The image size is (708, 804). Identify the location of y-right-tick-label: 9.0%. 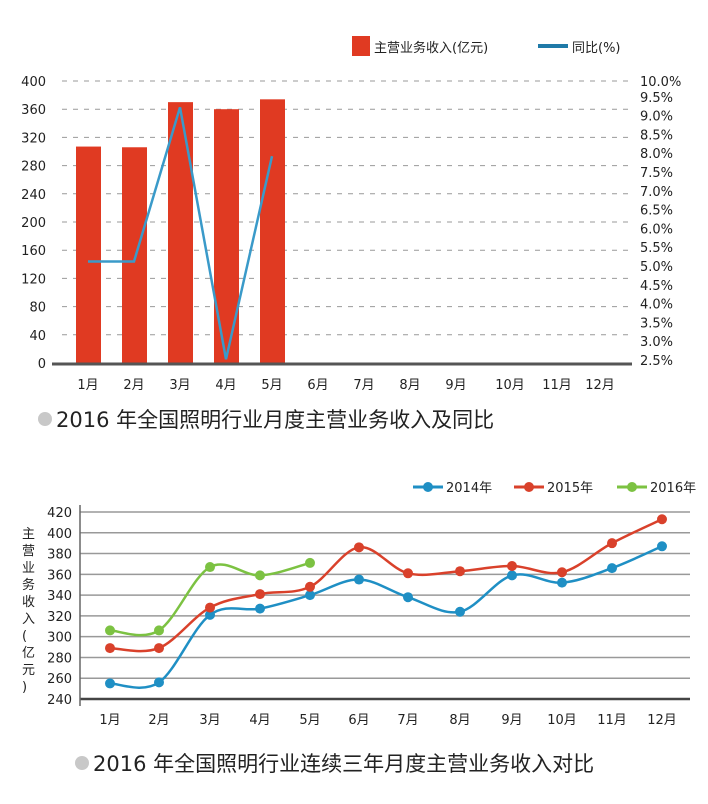
(656, 117).